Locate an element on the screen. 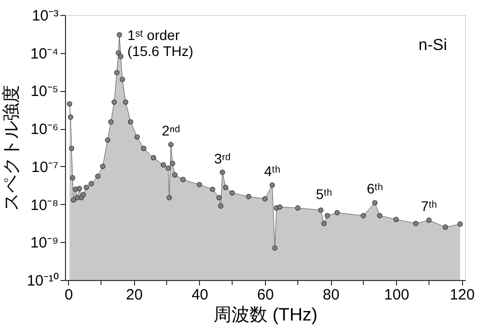 Image resolution: width=487 pixels, height=330 pixels. y-tick-label: 10⁻⁶ is located at coordinates (44, 129).